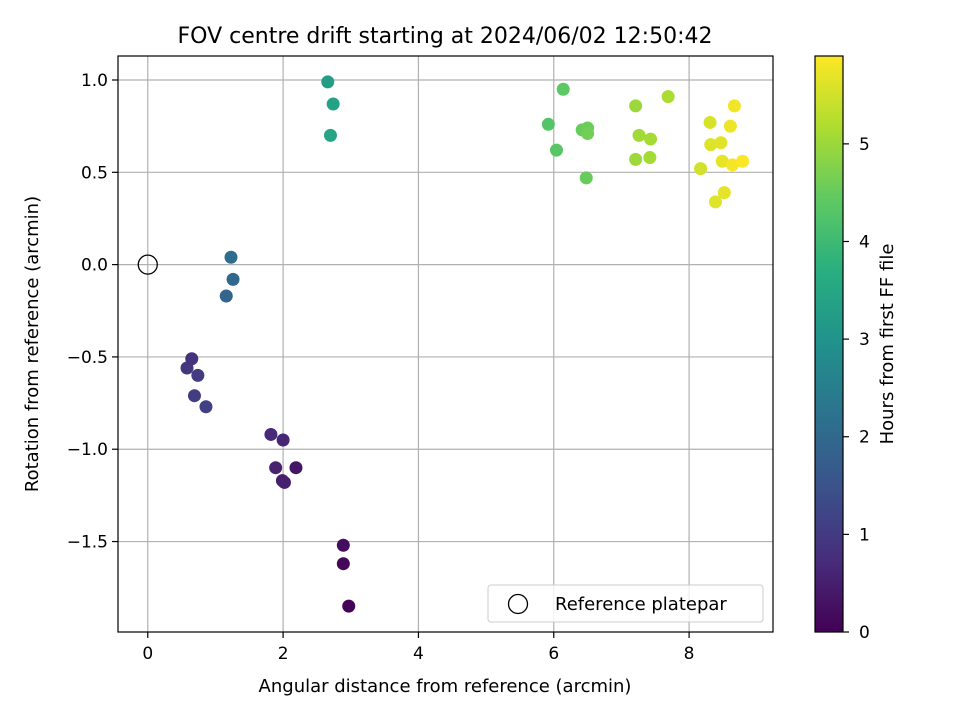 The height and width of the screenshot is (720, 960). I want to click on legend-reference-label: Reference platepar, so click(641, 604).